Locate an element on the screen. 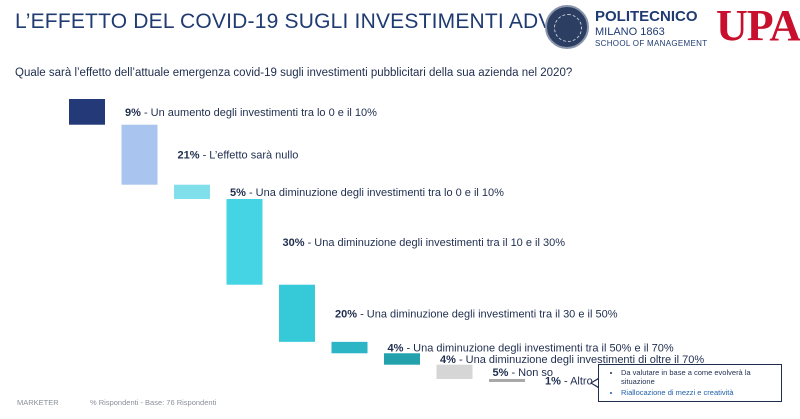  footer-source: MARKETER is located at coordinates (38, 402).